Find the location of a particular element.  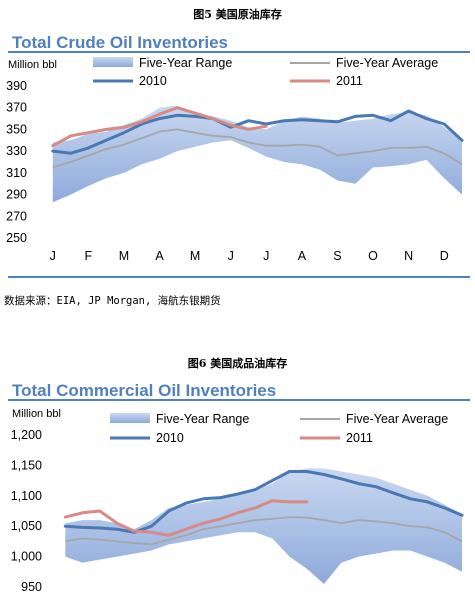

figure-5-caption: 图5 美国原油库存 is located at coordinates (237, 14).